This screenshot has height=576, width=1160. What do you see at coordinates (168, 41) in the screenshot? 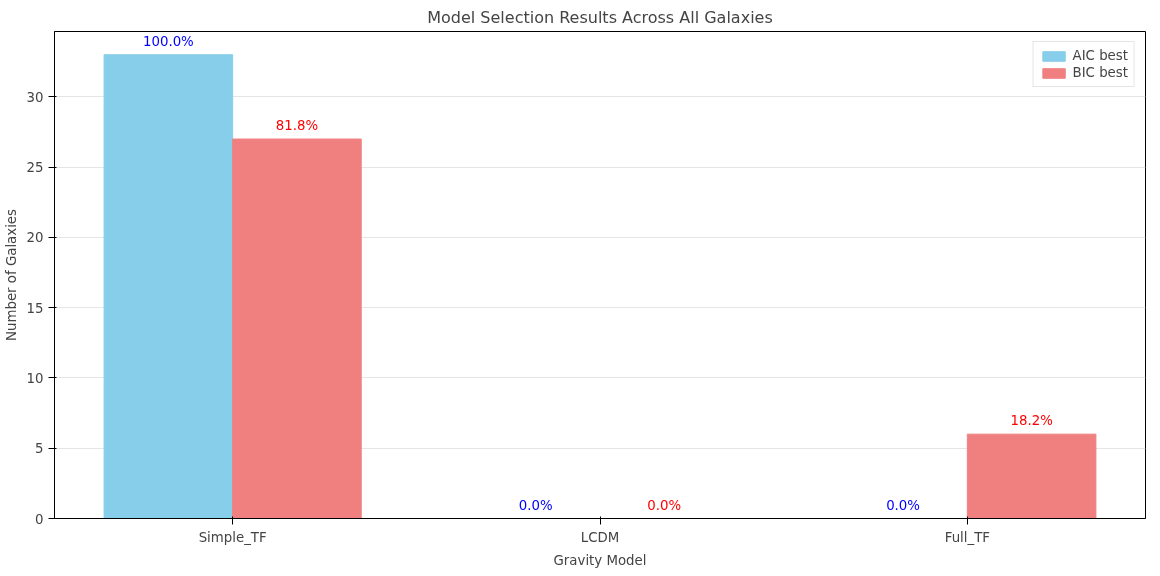
I see `annotation: 100.0%` at bounding box center [168, 41].